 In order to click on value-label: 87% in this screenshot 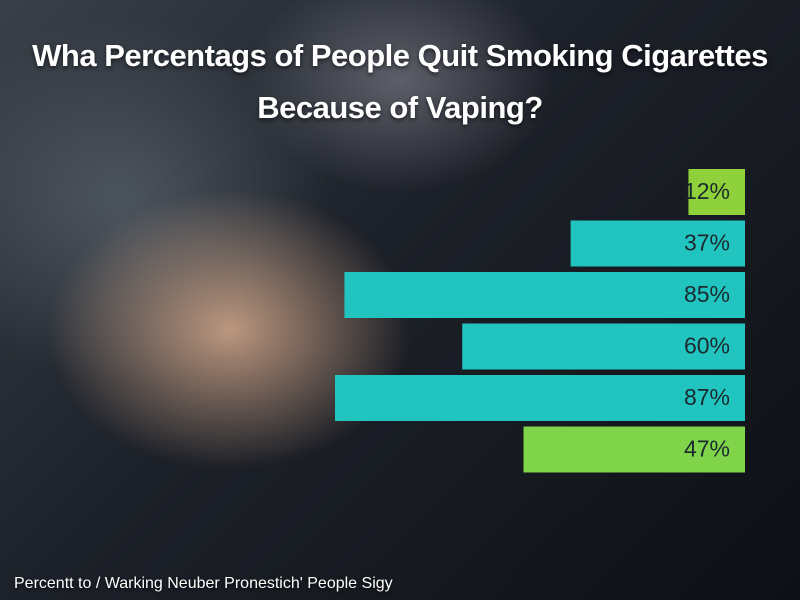, I will do `click(707, 397)`.